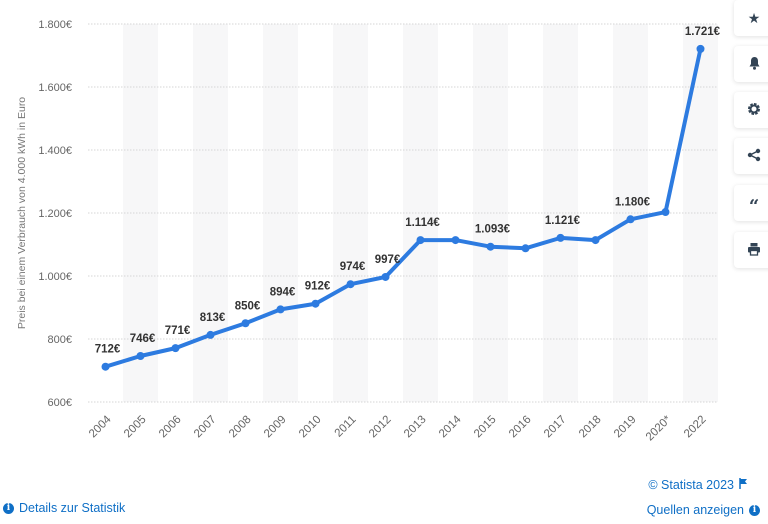 The width and height of the screenshot is (768, 524). What do you see at coordinates (100, 426) in the screenshot?
I see `x-tick-label: 2004` at bounding box center [100, 426].